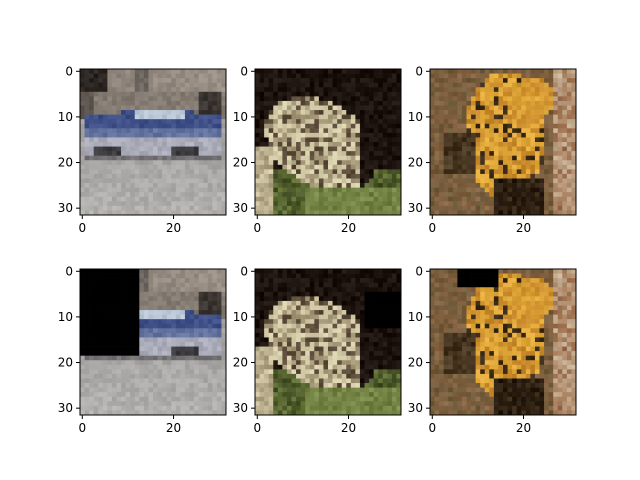 This screenshot has width=640, height=480. I want to click on panel-frog-occluded: 0 20 0 10 20 30, so click(317, 349).